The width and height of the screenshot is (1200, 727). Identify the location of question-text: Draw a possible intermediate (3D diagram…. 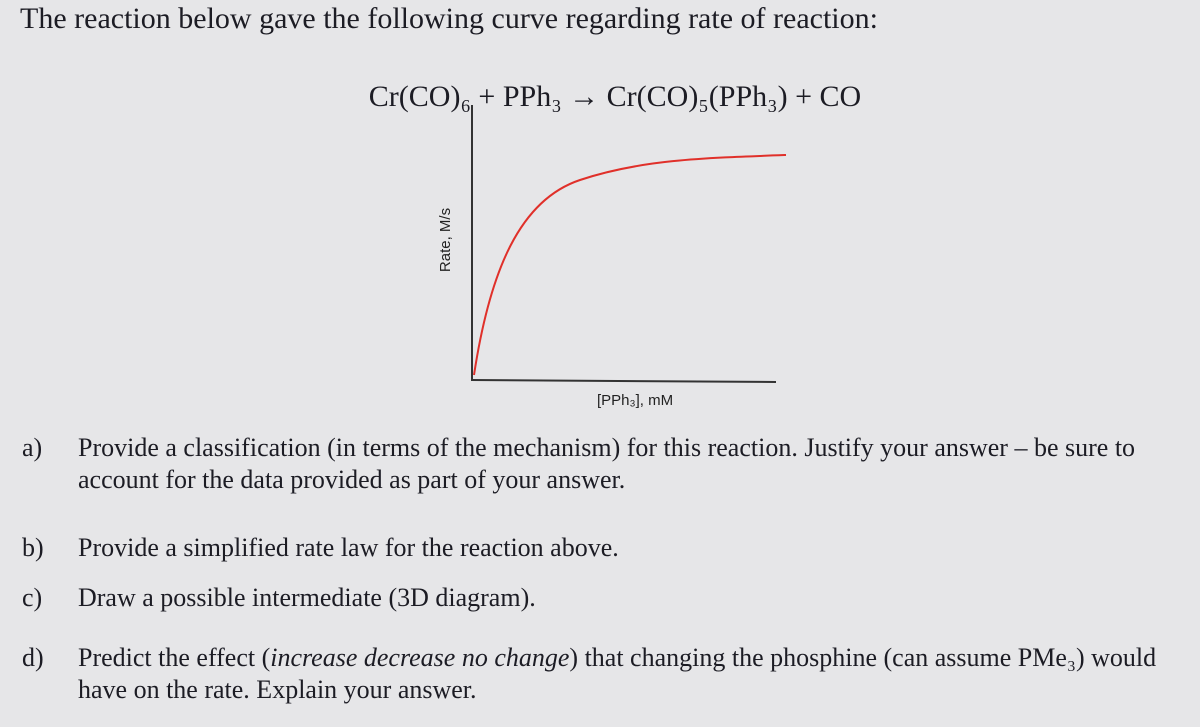
(307, 597).